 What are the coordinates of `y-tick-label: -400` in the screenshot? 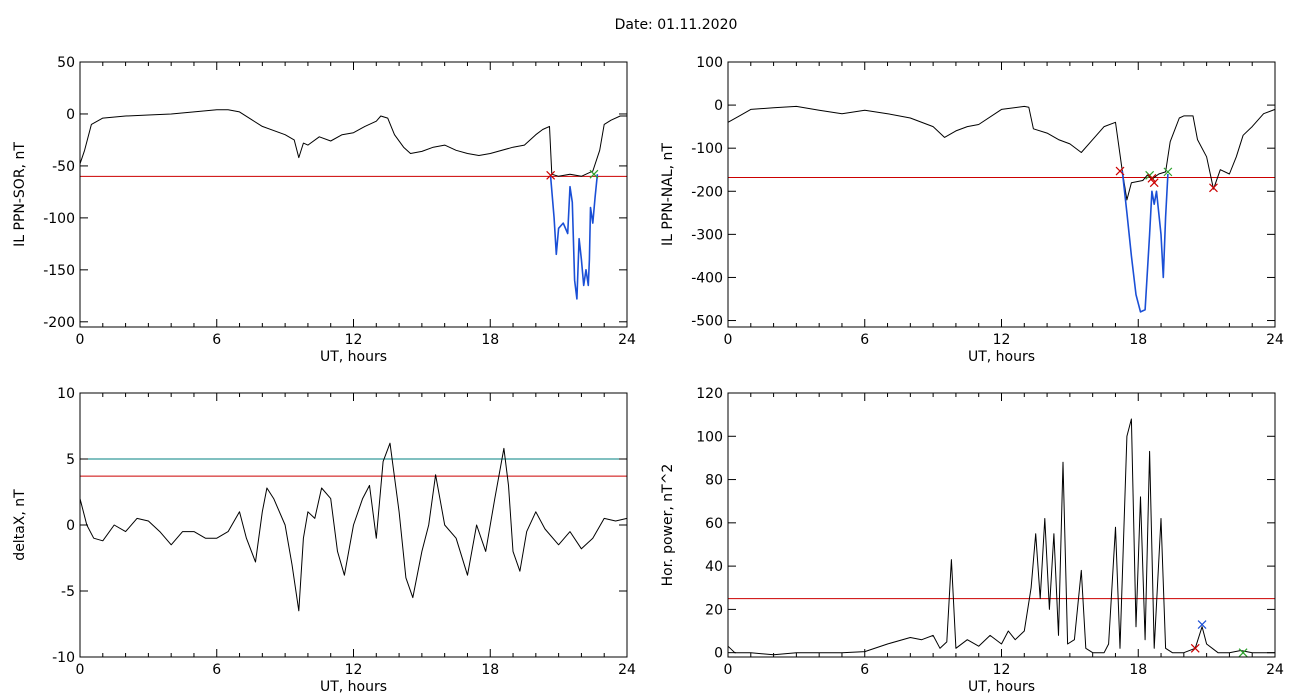 It's located at (707, 278).